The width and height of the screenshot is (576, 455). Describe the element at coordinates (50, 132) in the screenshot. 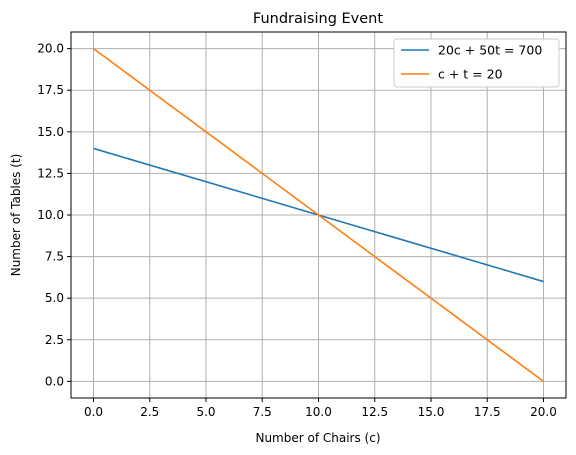

I see `y-tick-label: 15.0` at that location.